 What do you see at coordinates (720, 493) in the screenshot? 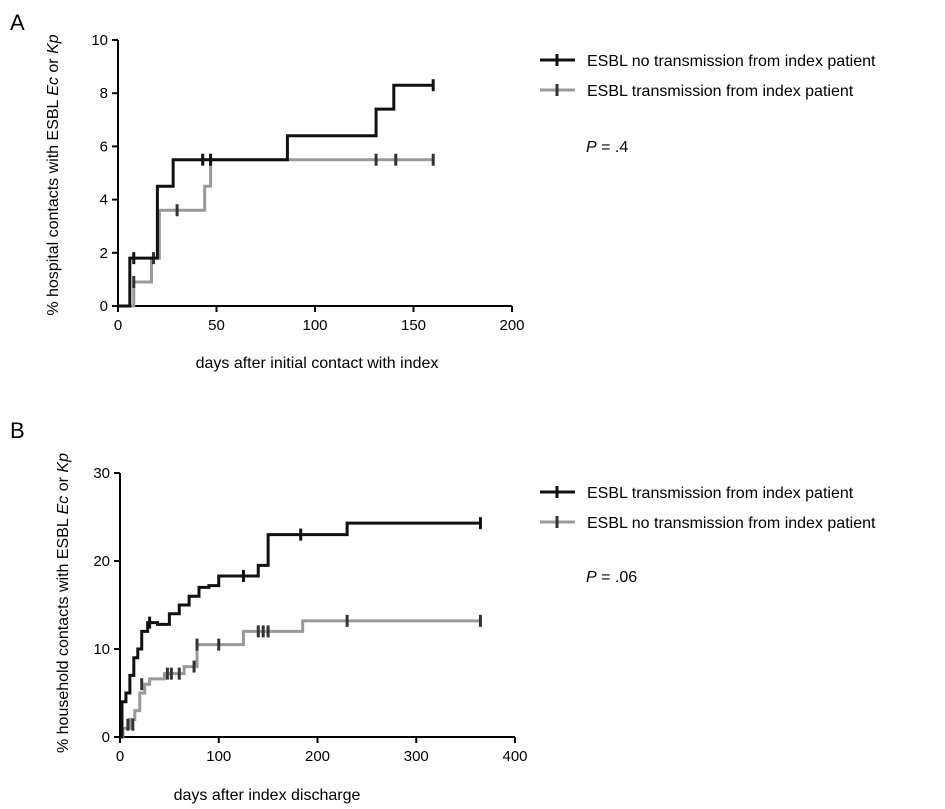
I see `legend-text-b-1: ESBL transmission from index patient` at bounding box center [720, 493].